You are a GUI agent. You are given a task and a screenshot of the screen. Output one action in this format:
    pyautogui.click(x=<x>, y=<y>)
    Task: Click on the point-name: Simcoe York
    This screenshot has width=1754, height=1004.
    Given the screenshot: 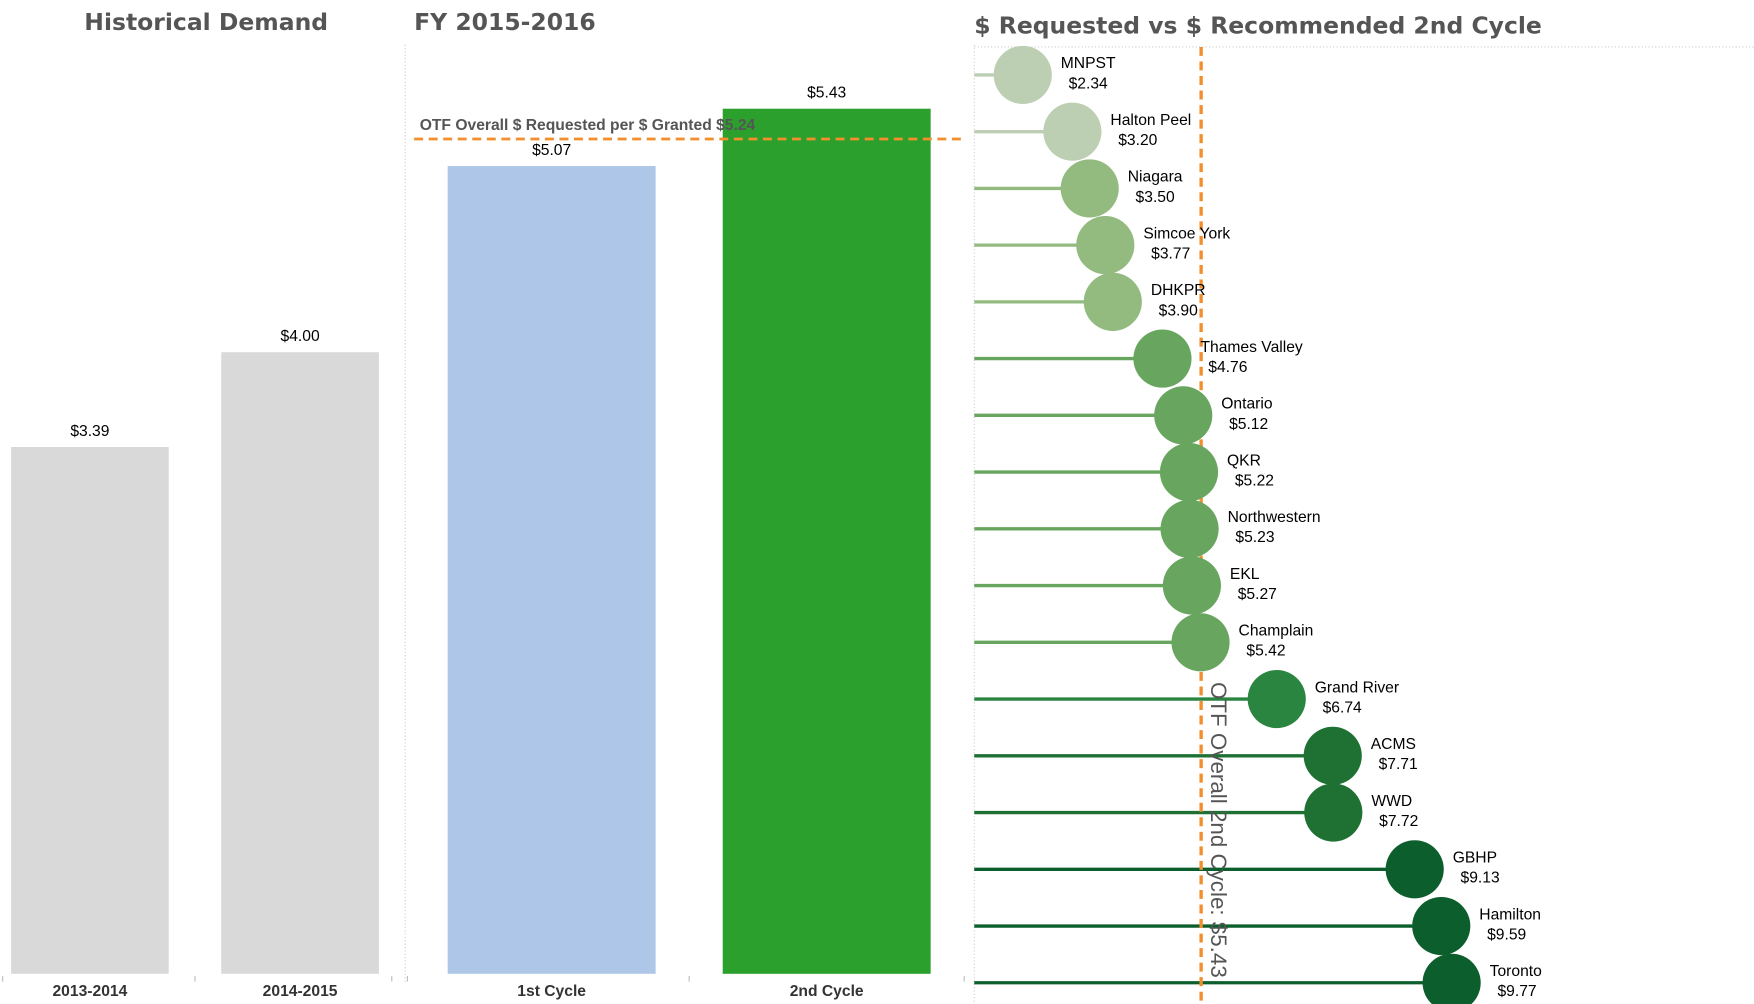 What is the action you would take?
    pyautogui.click(x=1186, y=233)
    